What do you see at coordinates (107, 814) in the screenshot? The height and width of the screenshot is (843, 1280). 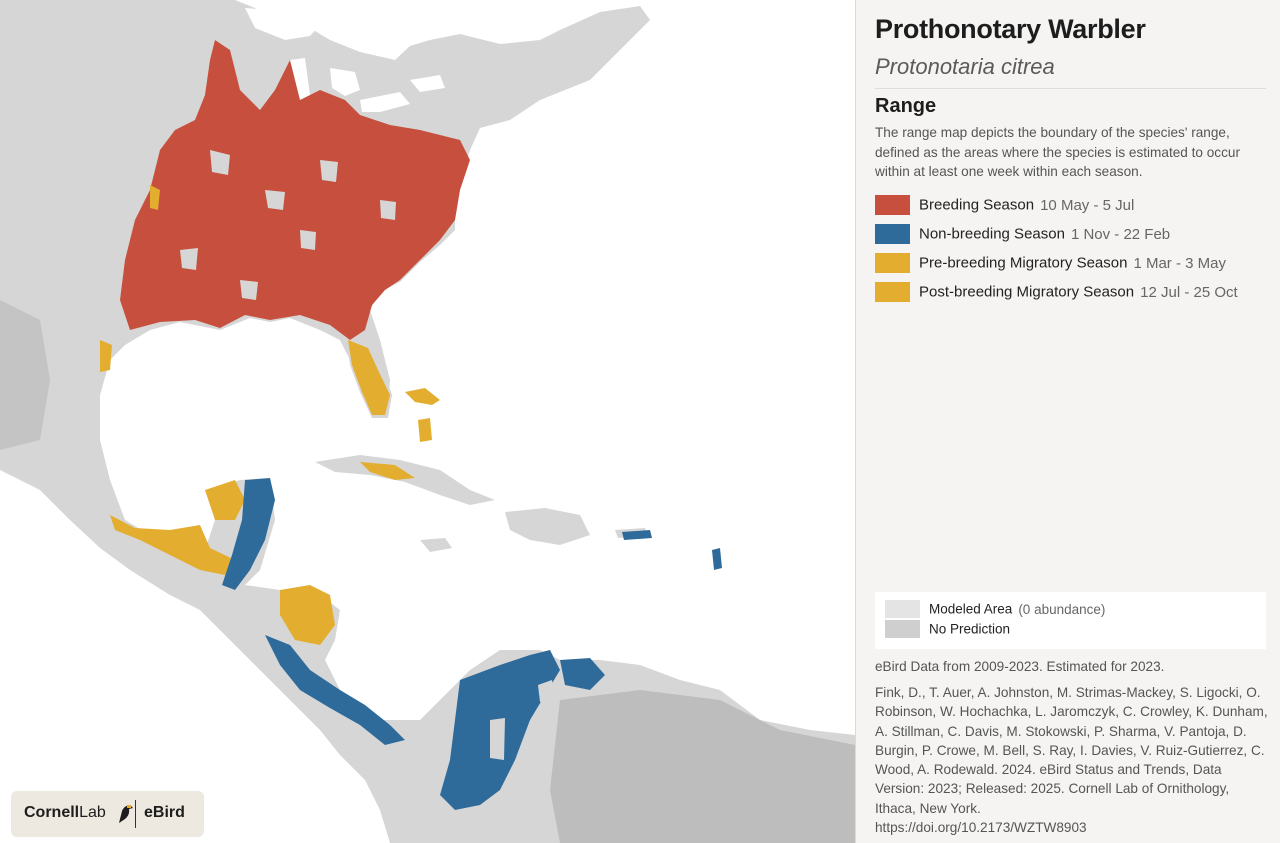 I see `cornell-ebird-logo: CornellLab eBird` at bounding box center [107, 814].